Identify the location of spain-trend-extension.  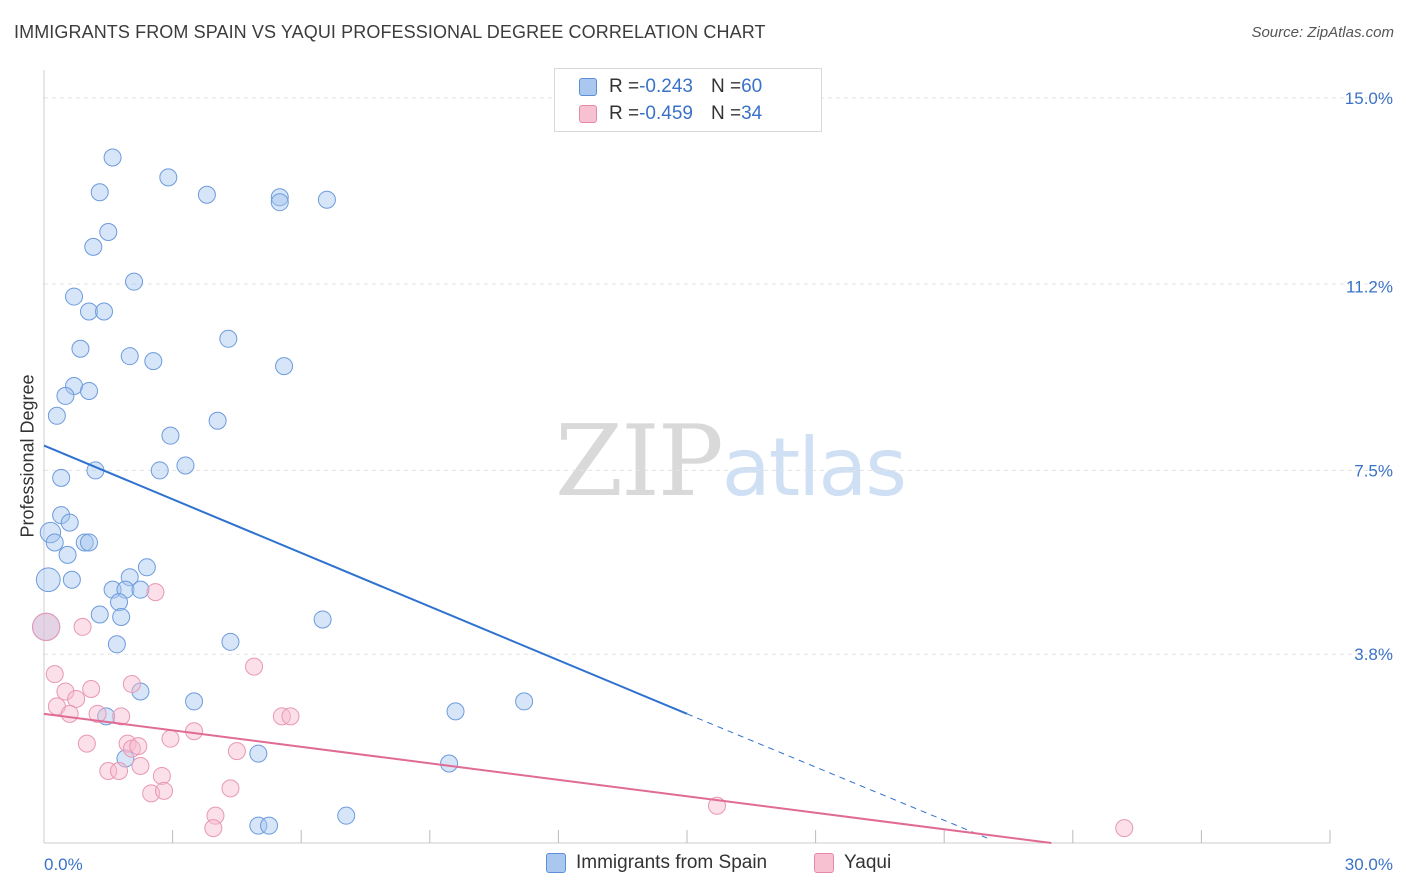
(837, 776).